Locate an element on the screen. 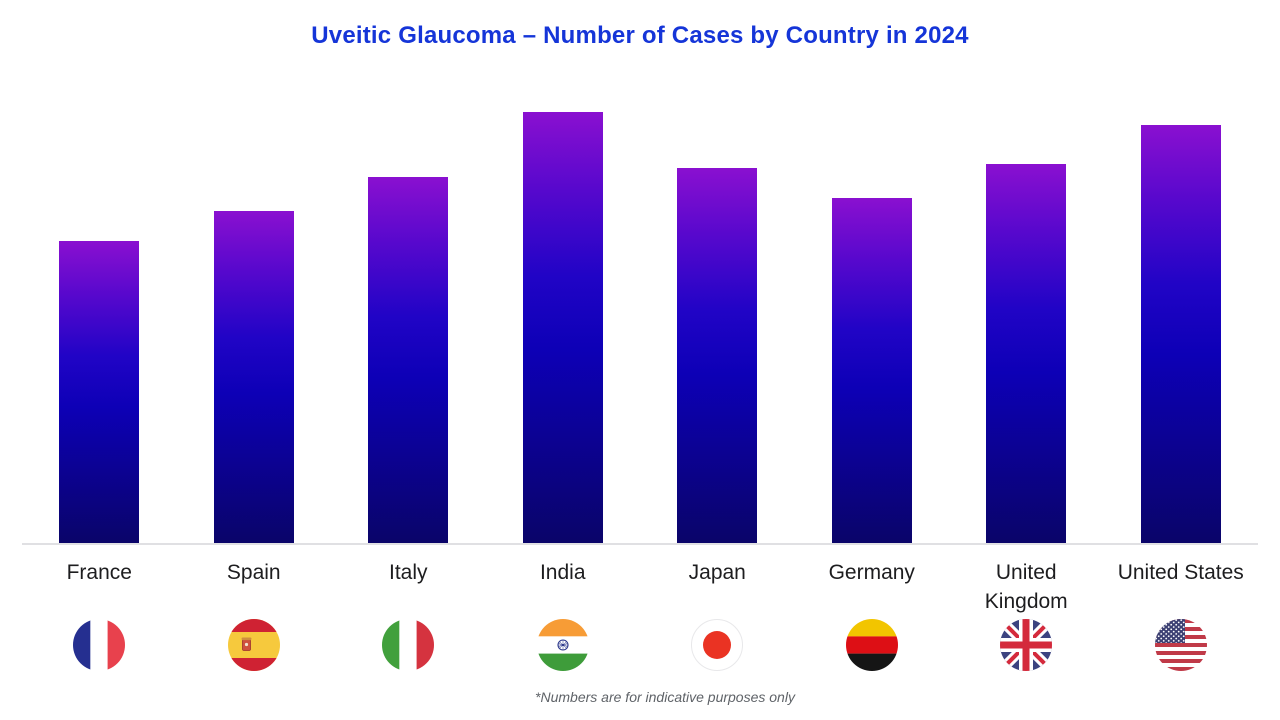 The height and width of the screenshot is (720, 1280). bar-spain is located at coordinates (253, 377).